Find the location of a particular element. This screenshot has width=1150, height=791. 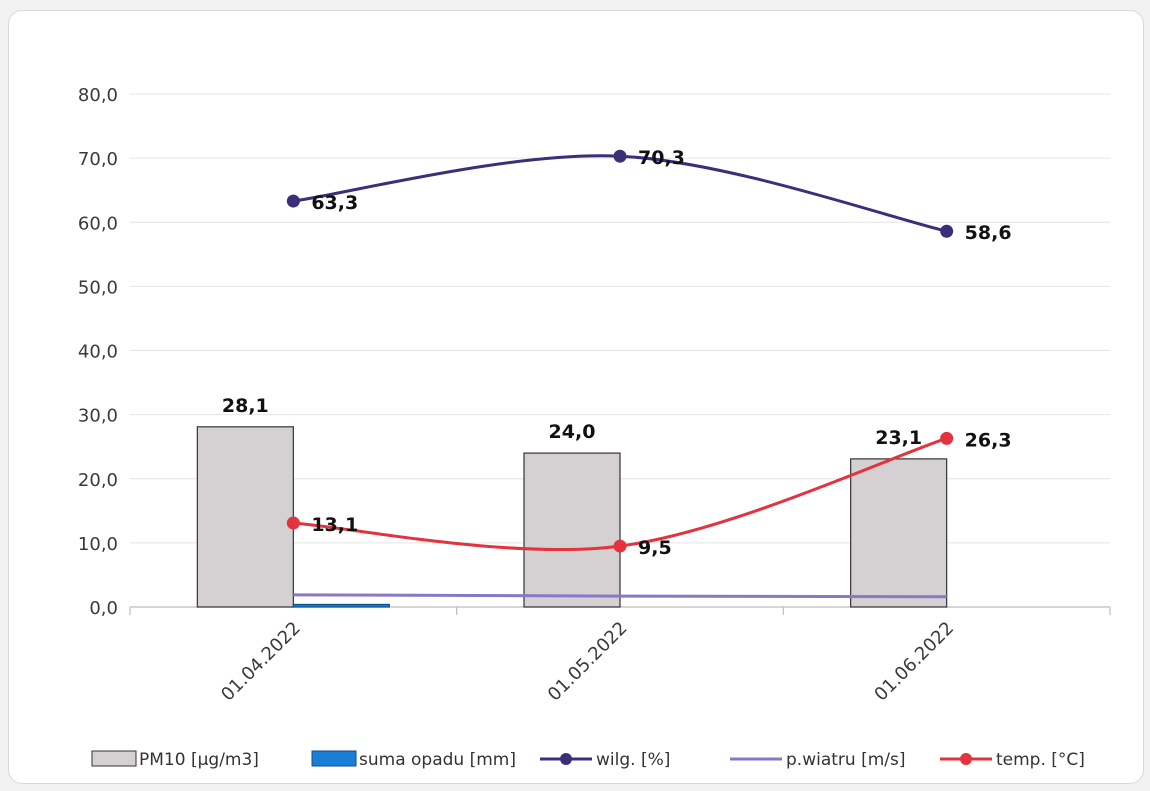

wind-speed-line is located at coordinates (620, 596).